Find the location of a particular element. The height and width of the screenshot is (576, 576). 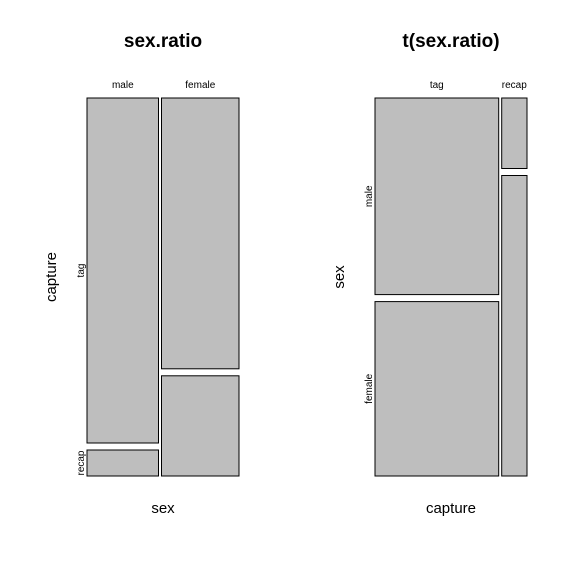

x-tick-labels: tag recap is located at coordinates (478, 85).